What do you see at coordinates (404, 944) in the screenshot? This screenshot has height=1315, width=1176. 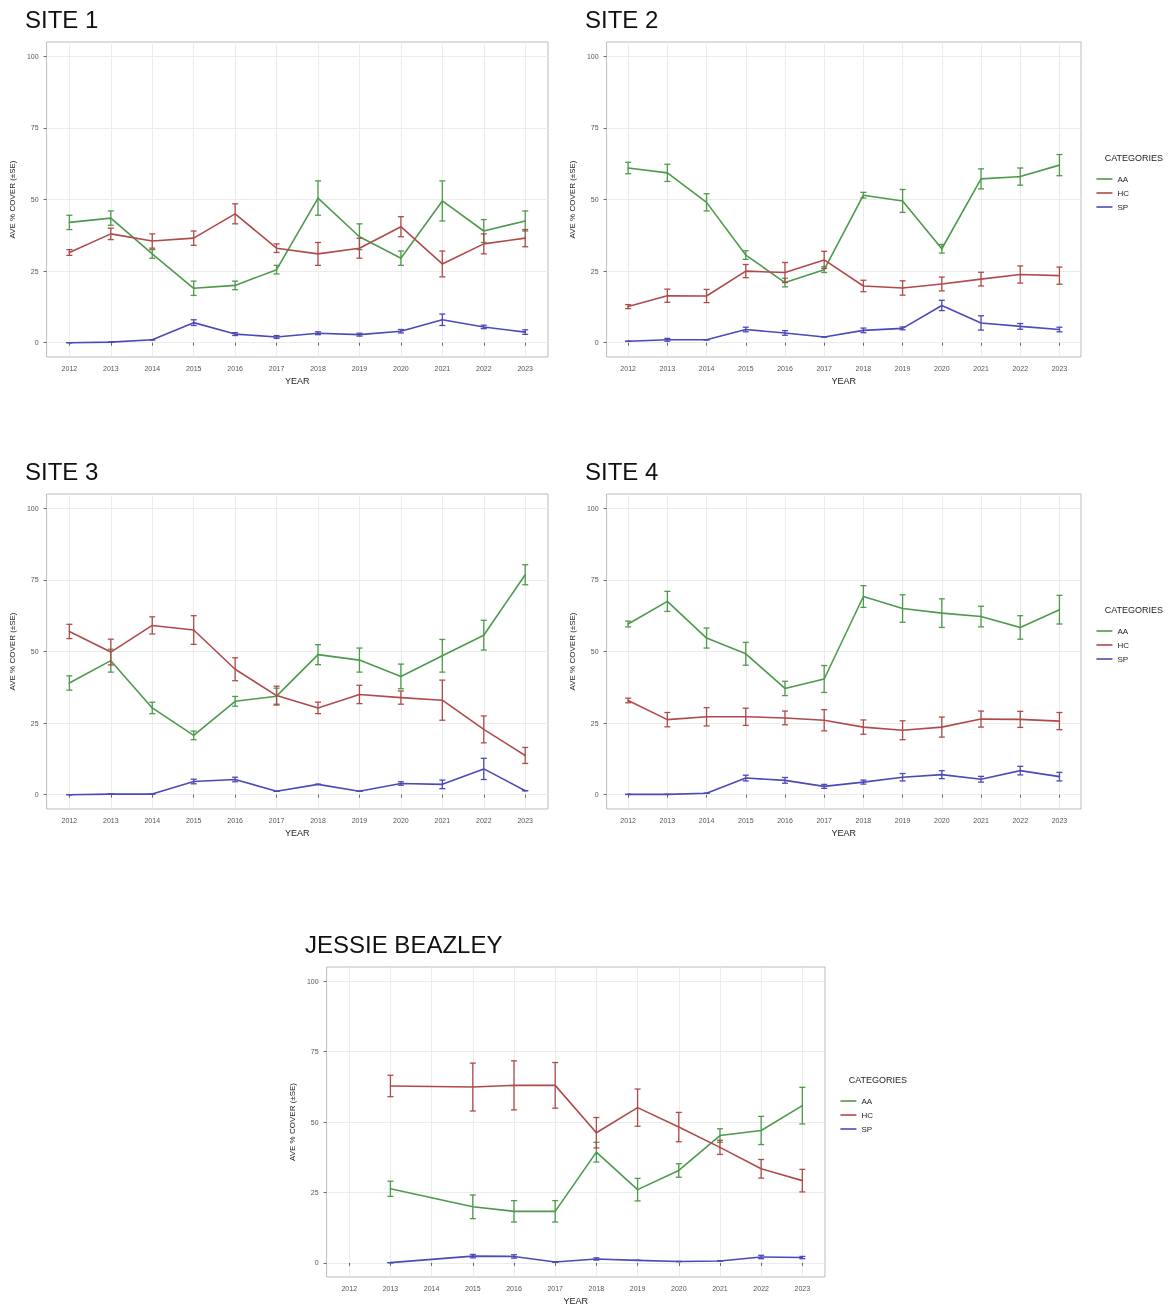 I see `chart-title: JESSIE BEAZLEY` at bounding box center [404, 944].